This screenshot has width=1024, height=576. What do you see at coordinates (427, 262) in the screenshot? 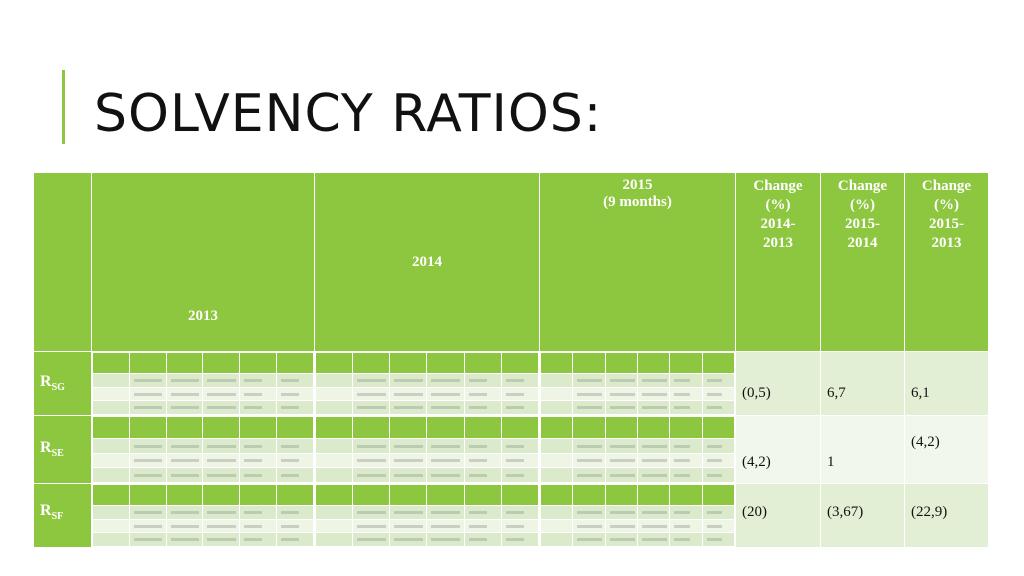
I see `header-2014: 2014` at bounding box center [427, 262].